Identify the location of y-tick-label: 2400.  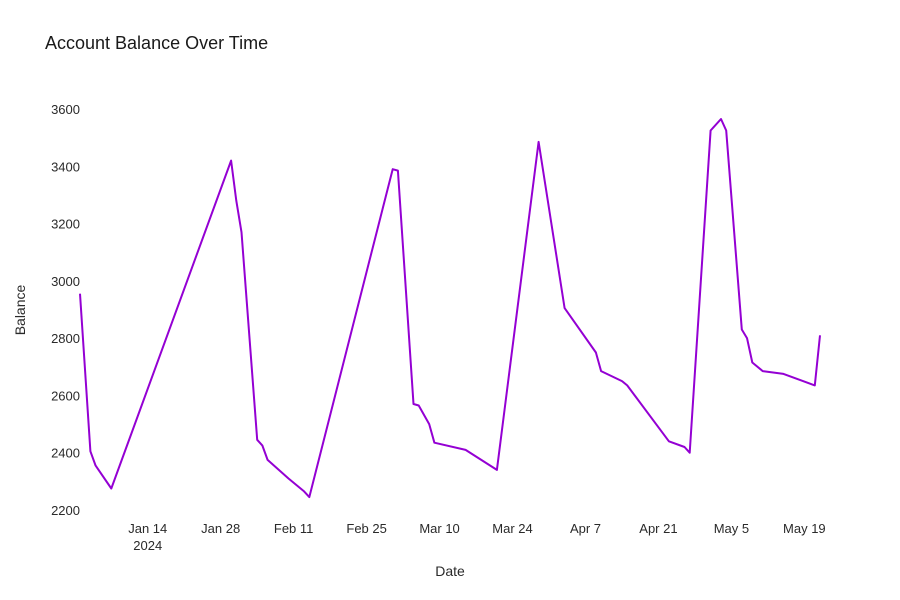
(65, 453).